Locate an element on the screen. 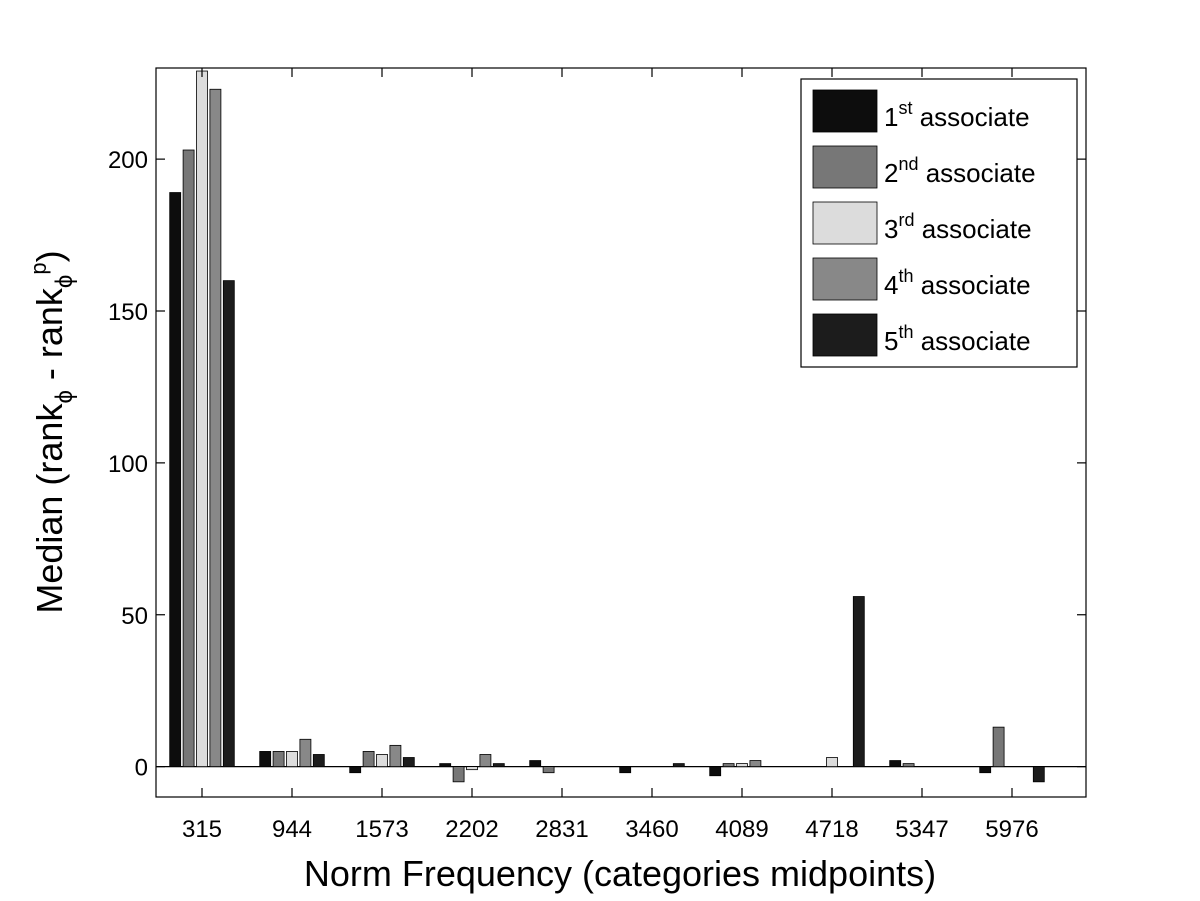 The image size is (1200, 901). legend-swatch-series2 is located at coordinates (845, 167).